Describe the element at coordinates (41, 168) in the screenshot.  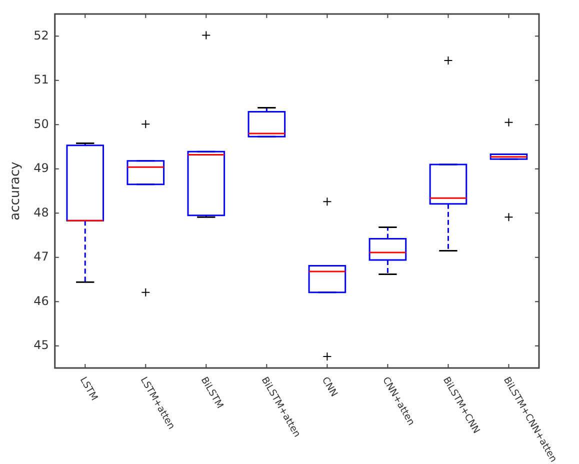
I see `y-tick-label: 49` at that location.